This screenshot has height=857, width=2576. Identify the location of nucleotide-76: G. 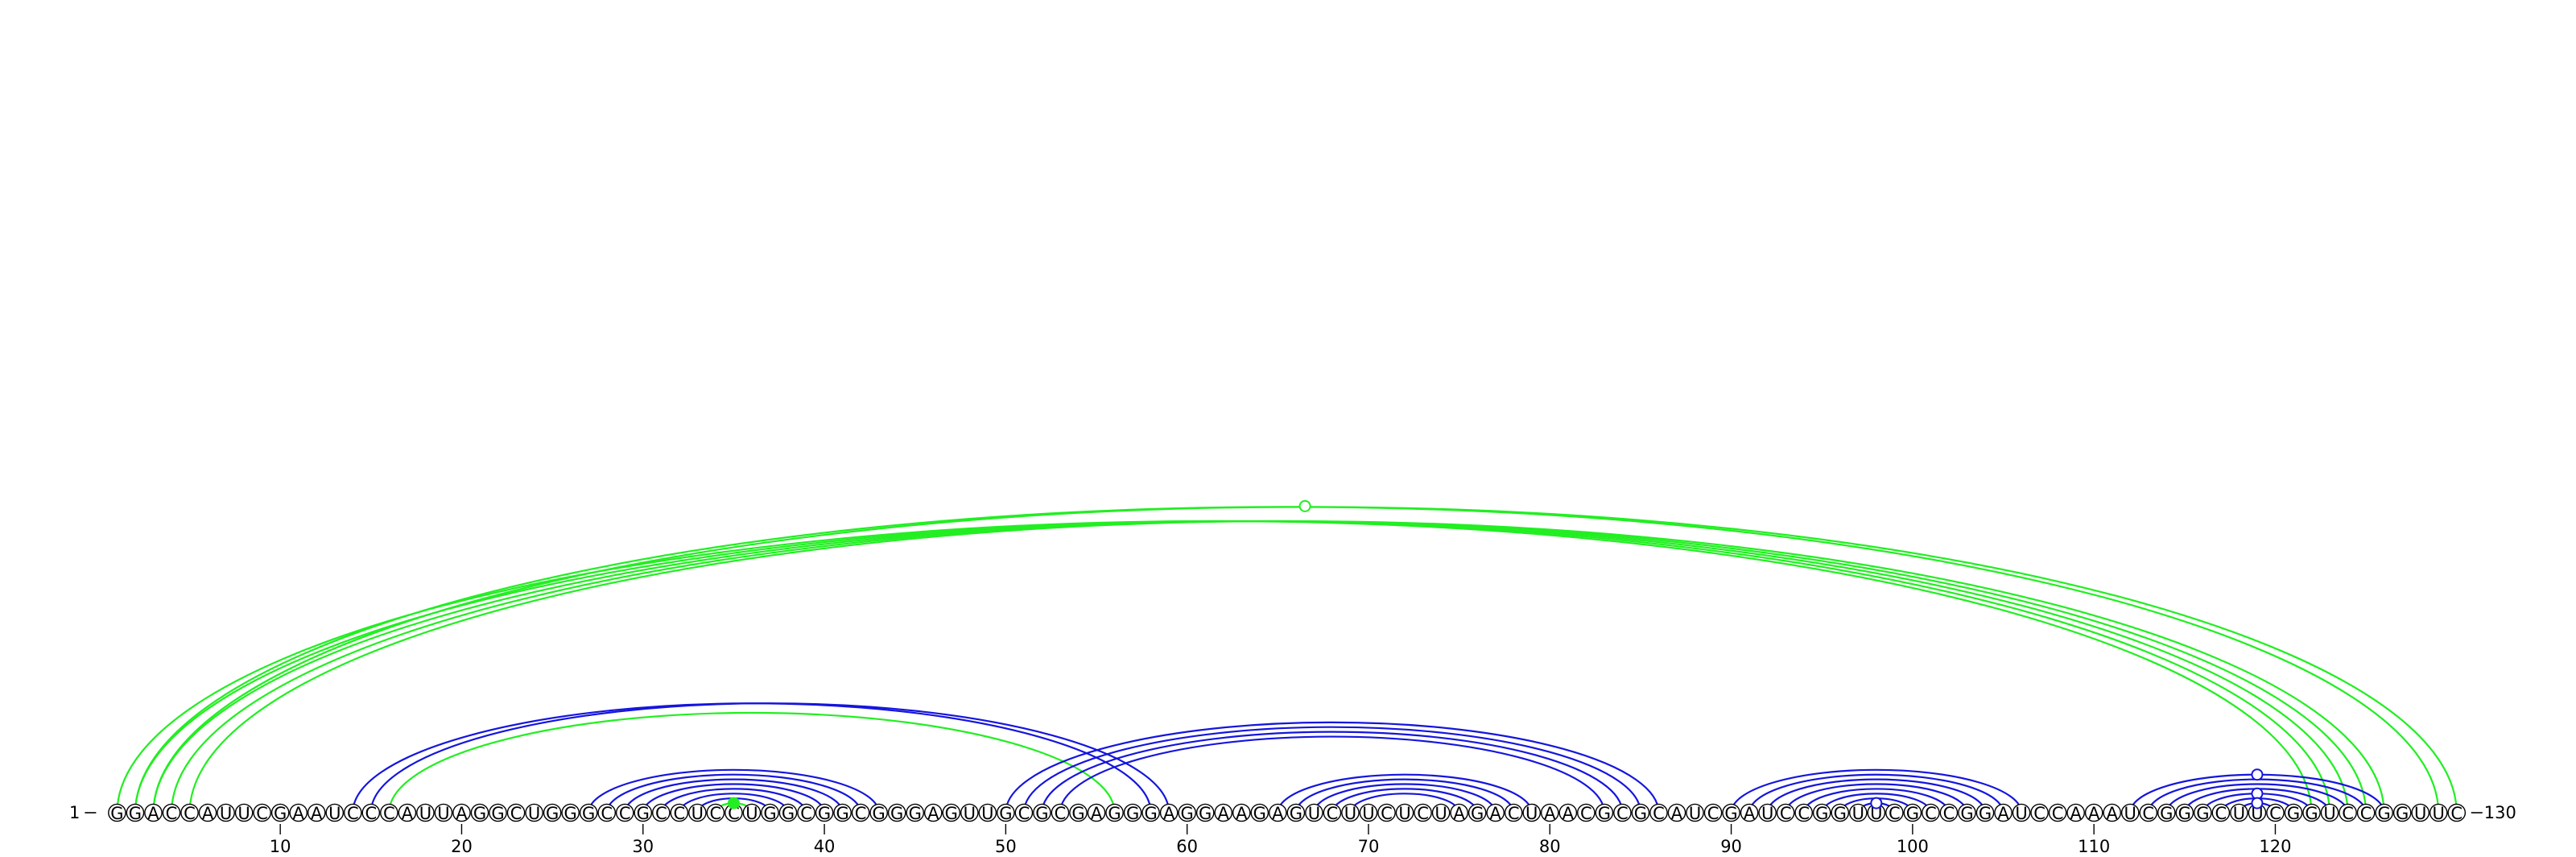
(1477, 813).